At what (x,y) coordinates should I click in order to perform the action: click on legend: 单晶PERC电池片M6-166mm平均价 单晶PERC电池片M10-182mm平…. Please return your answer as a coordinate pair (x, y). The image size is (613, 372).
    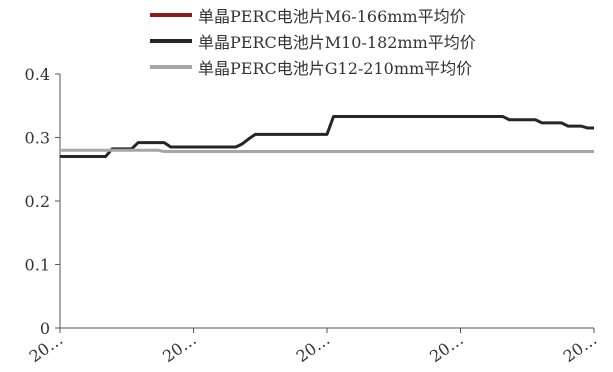
    Looking at the image, I should click on (313, 41).